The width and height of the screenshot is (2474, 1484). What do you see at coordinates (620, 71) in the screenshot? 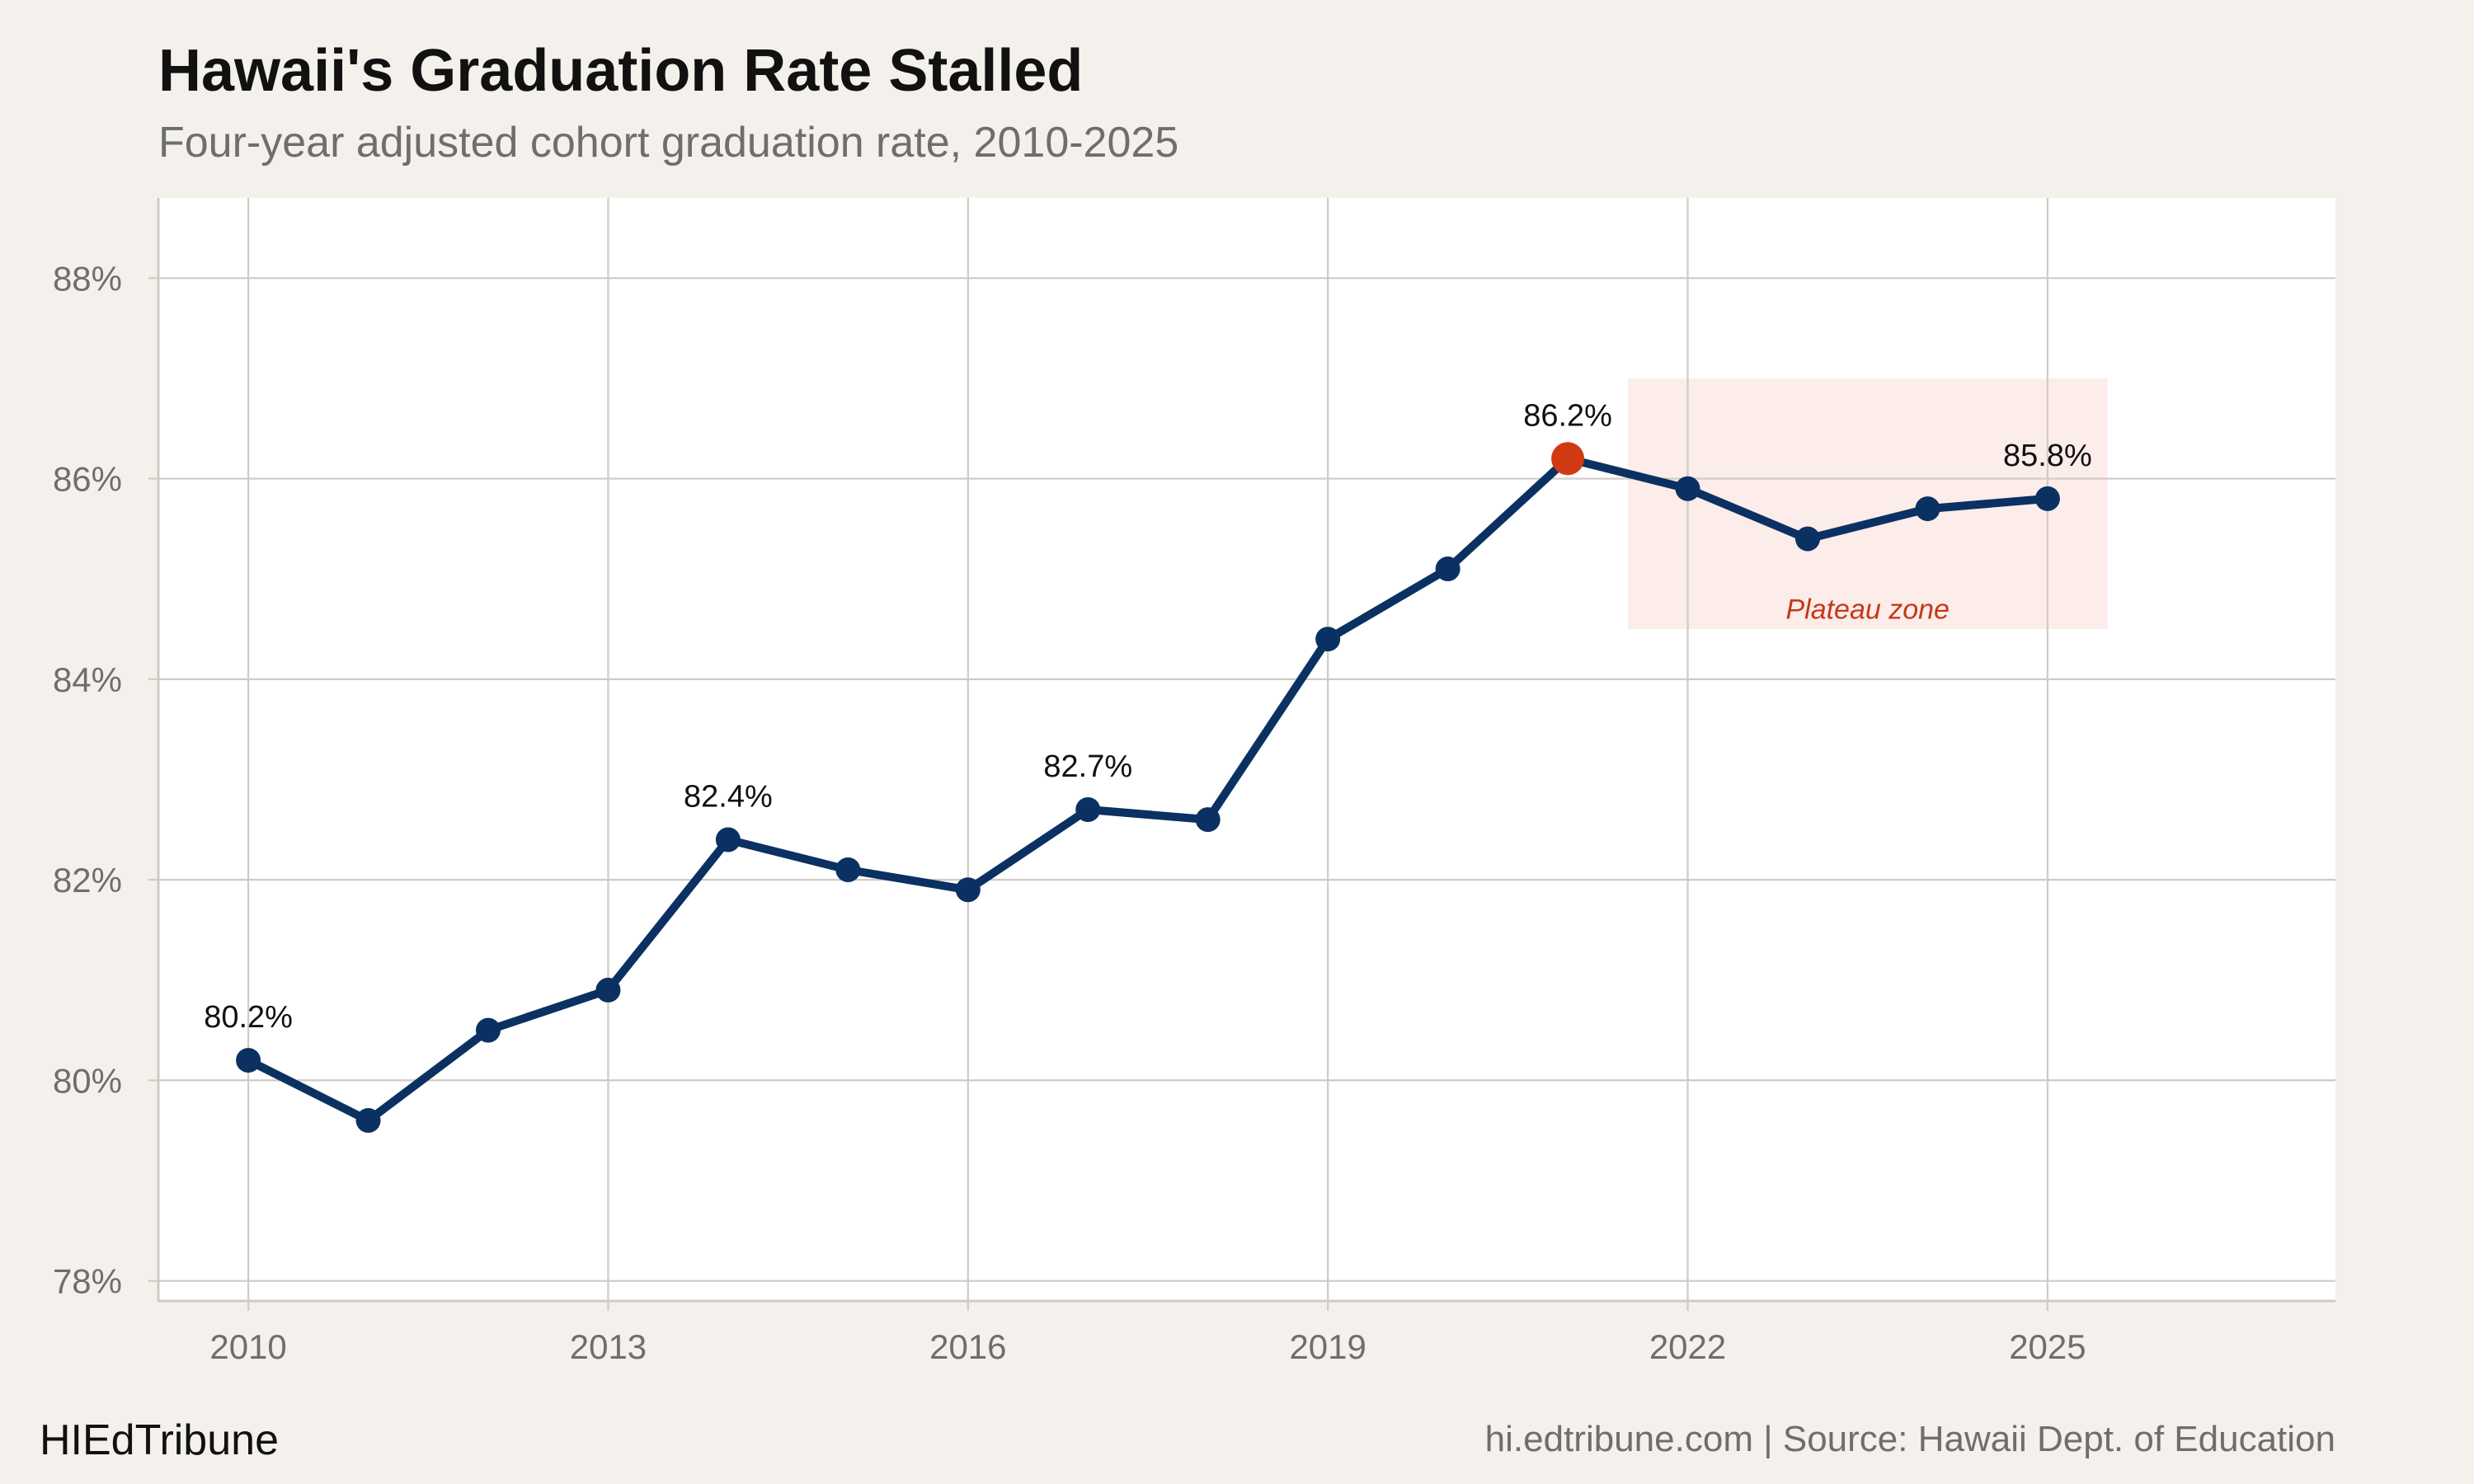
I see `chart-title: Hawaii's Graduation Rate Stalled` at bounding box center [620, 71].